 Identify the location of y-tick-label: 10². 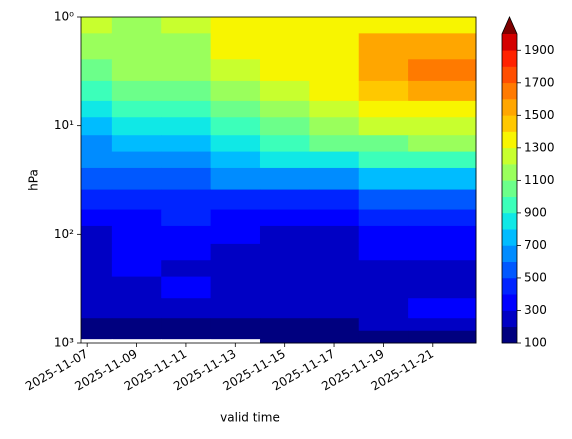
(64, 234).